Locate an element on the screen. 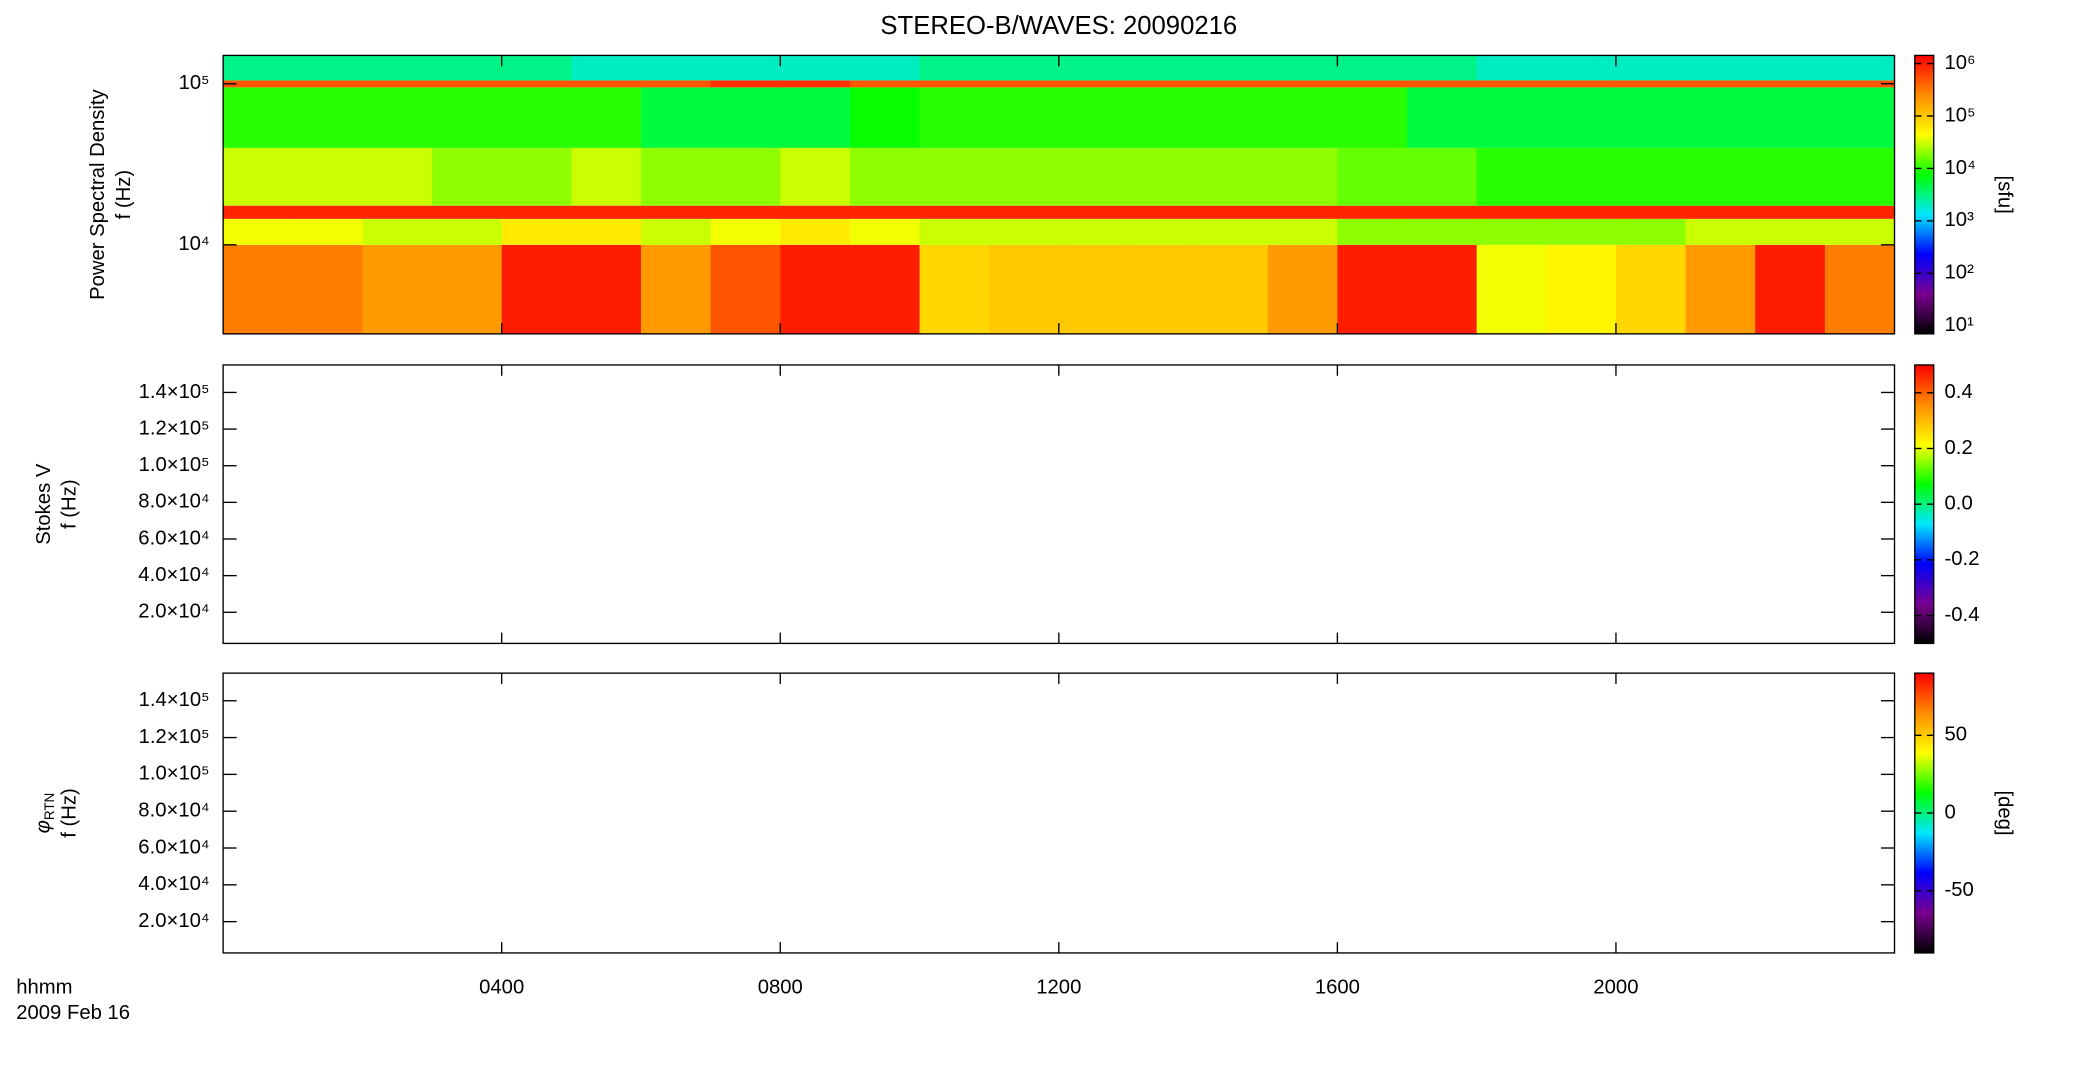 This screenshot has height=1080, width=2096. y-tick-label: 1.0×10⁵ is located at coordinates (174, 774).